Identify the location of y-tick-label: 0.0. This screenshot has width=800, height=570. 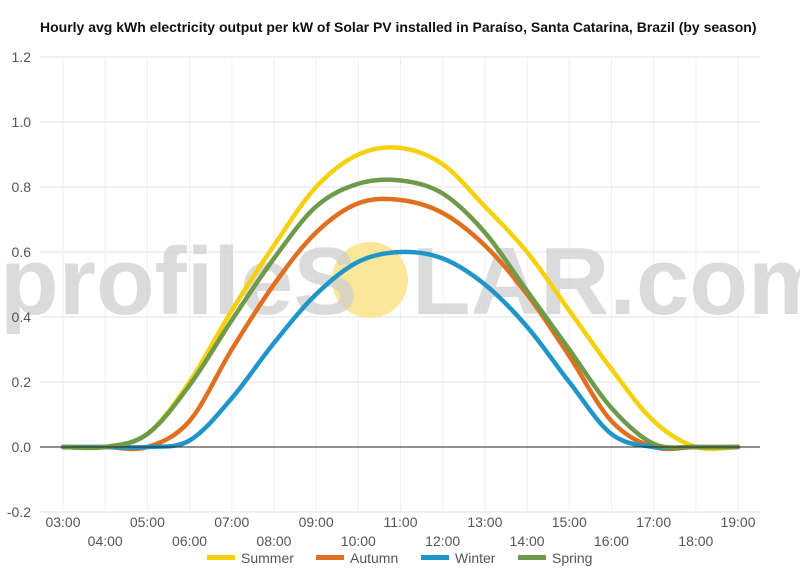
(22, 447).